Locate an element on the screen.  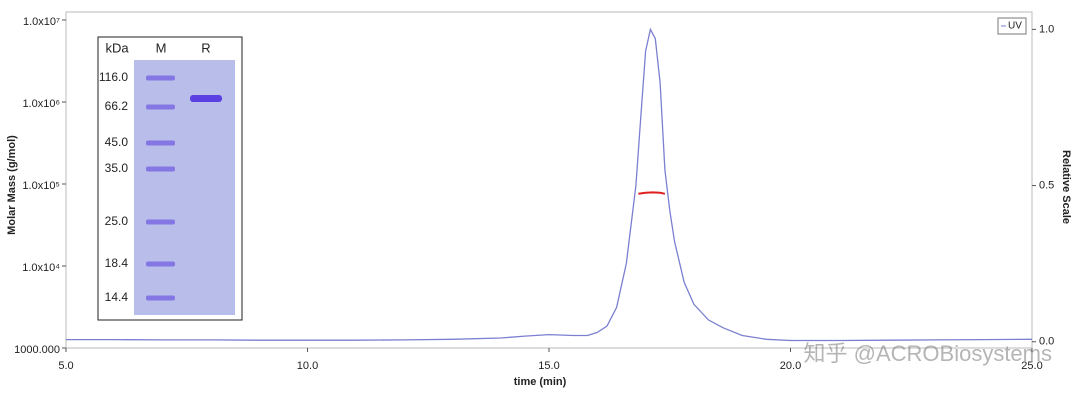
gel-marker-label: 66.2 is located at coordinates (117, 106).